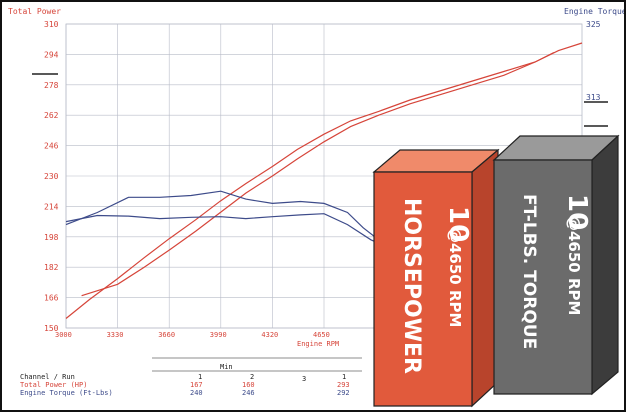  What do you see at coordinates (593, 24) in the screenshot?
I see `y-right-tick-label: 325` at bounding box center [593, 24].